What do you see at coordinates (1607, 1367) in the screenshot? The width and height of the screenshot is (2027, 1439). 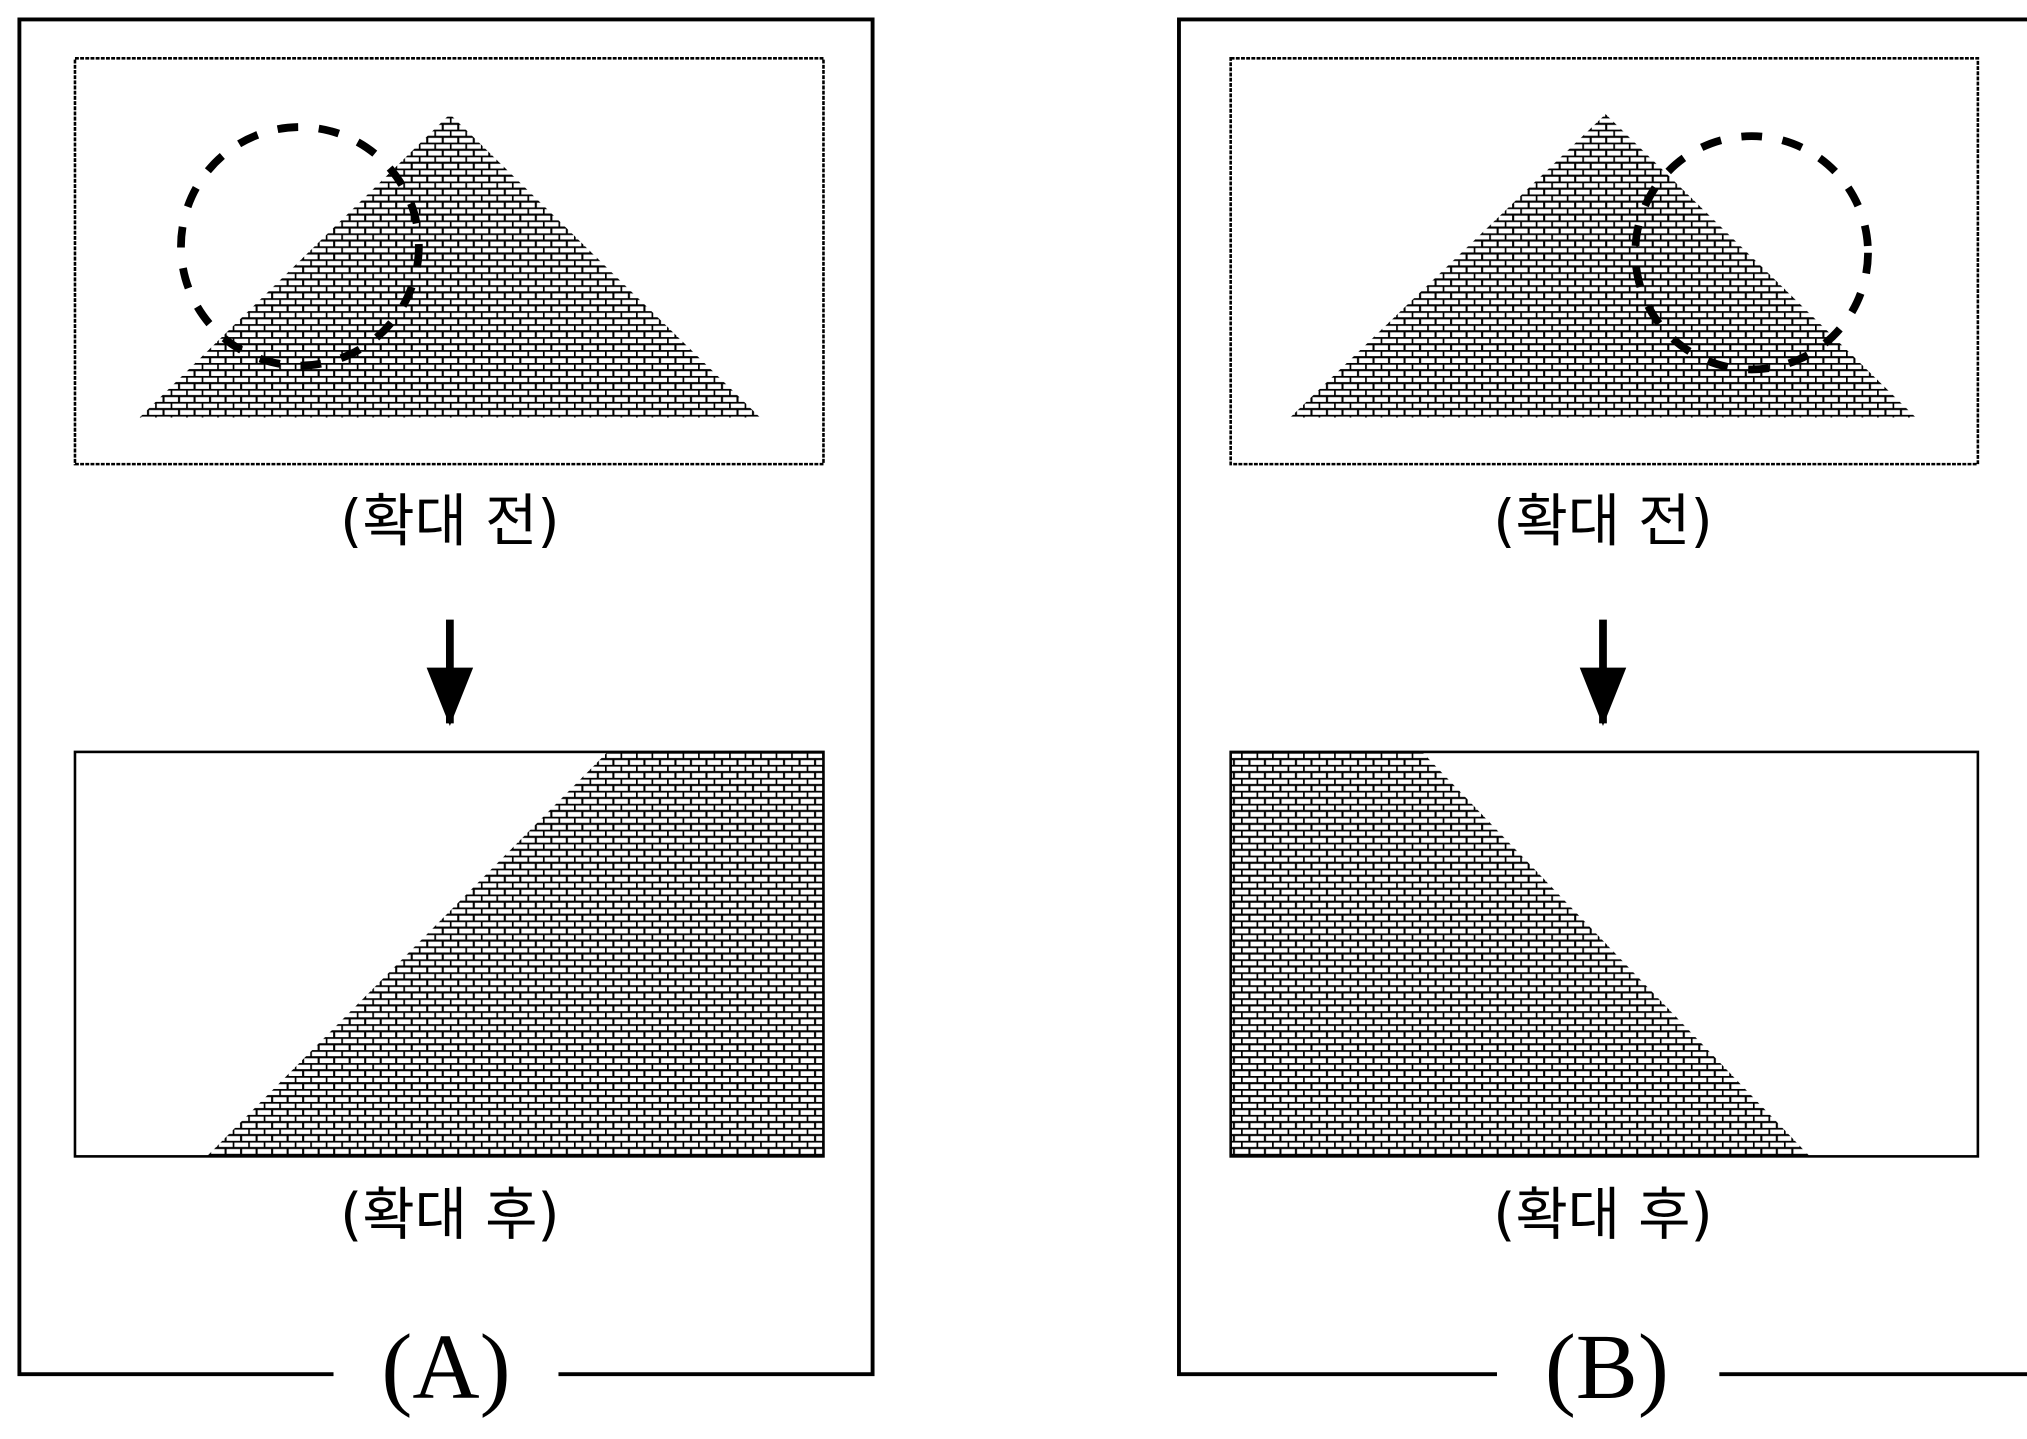 I see `panel-label: (B)` at bounding box center [1607, 1367].